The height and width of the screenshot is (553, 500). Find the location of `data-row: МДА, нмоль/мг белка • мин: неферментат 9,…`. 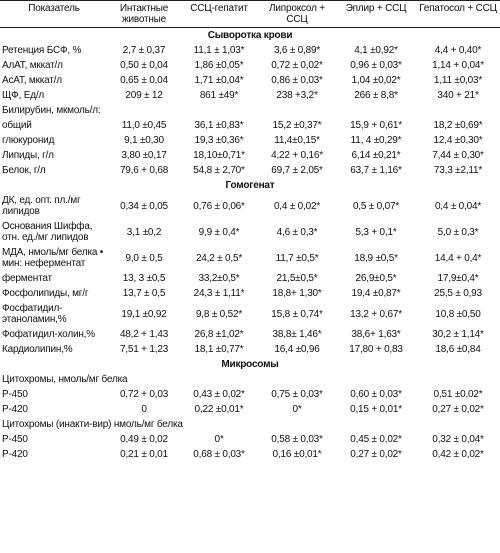

data-row: МДА, нмоль/мг белка • мин: неферментат 9,… is located at coordinates (250, 258).